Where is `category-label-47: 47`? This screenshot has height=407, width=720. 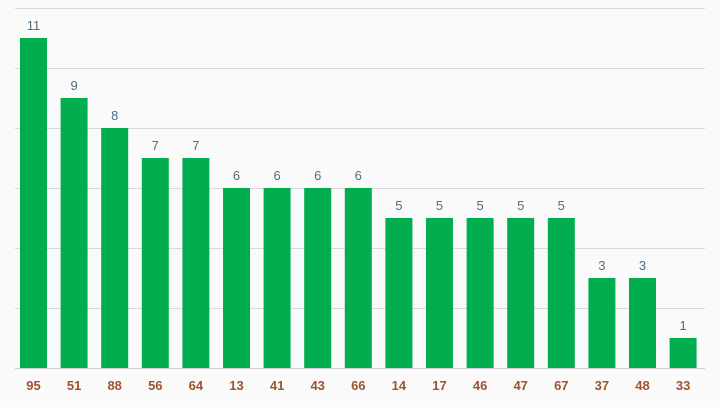
category-label-47: 47 is located at coordinates (520, 385).